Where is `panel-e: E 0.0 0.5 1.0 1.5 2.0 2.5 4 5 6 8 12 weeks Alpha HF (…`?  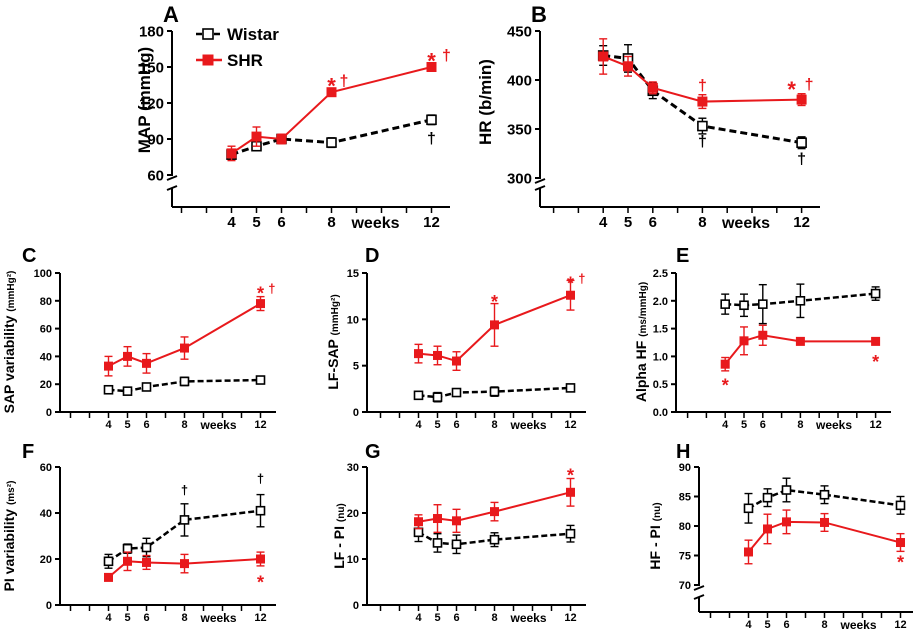 panel-e: E 0.0 0.5 1.0 1.5 2.0 2.5 4 5 6 8 12 weeks Alpha HF (… is located at coordinates (762, 338).